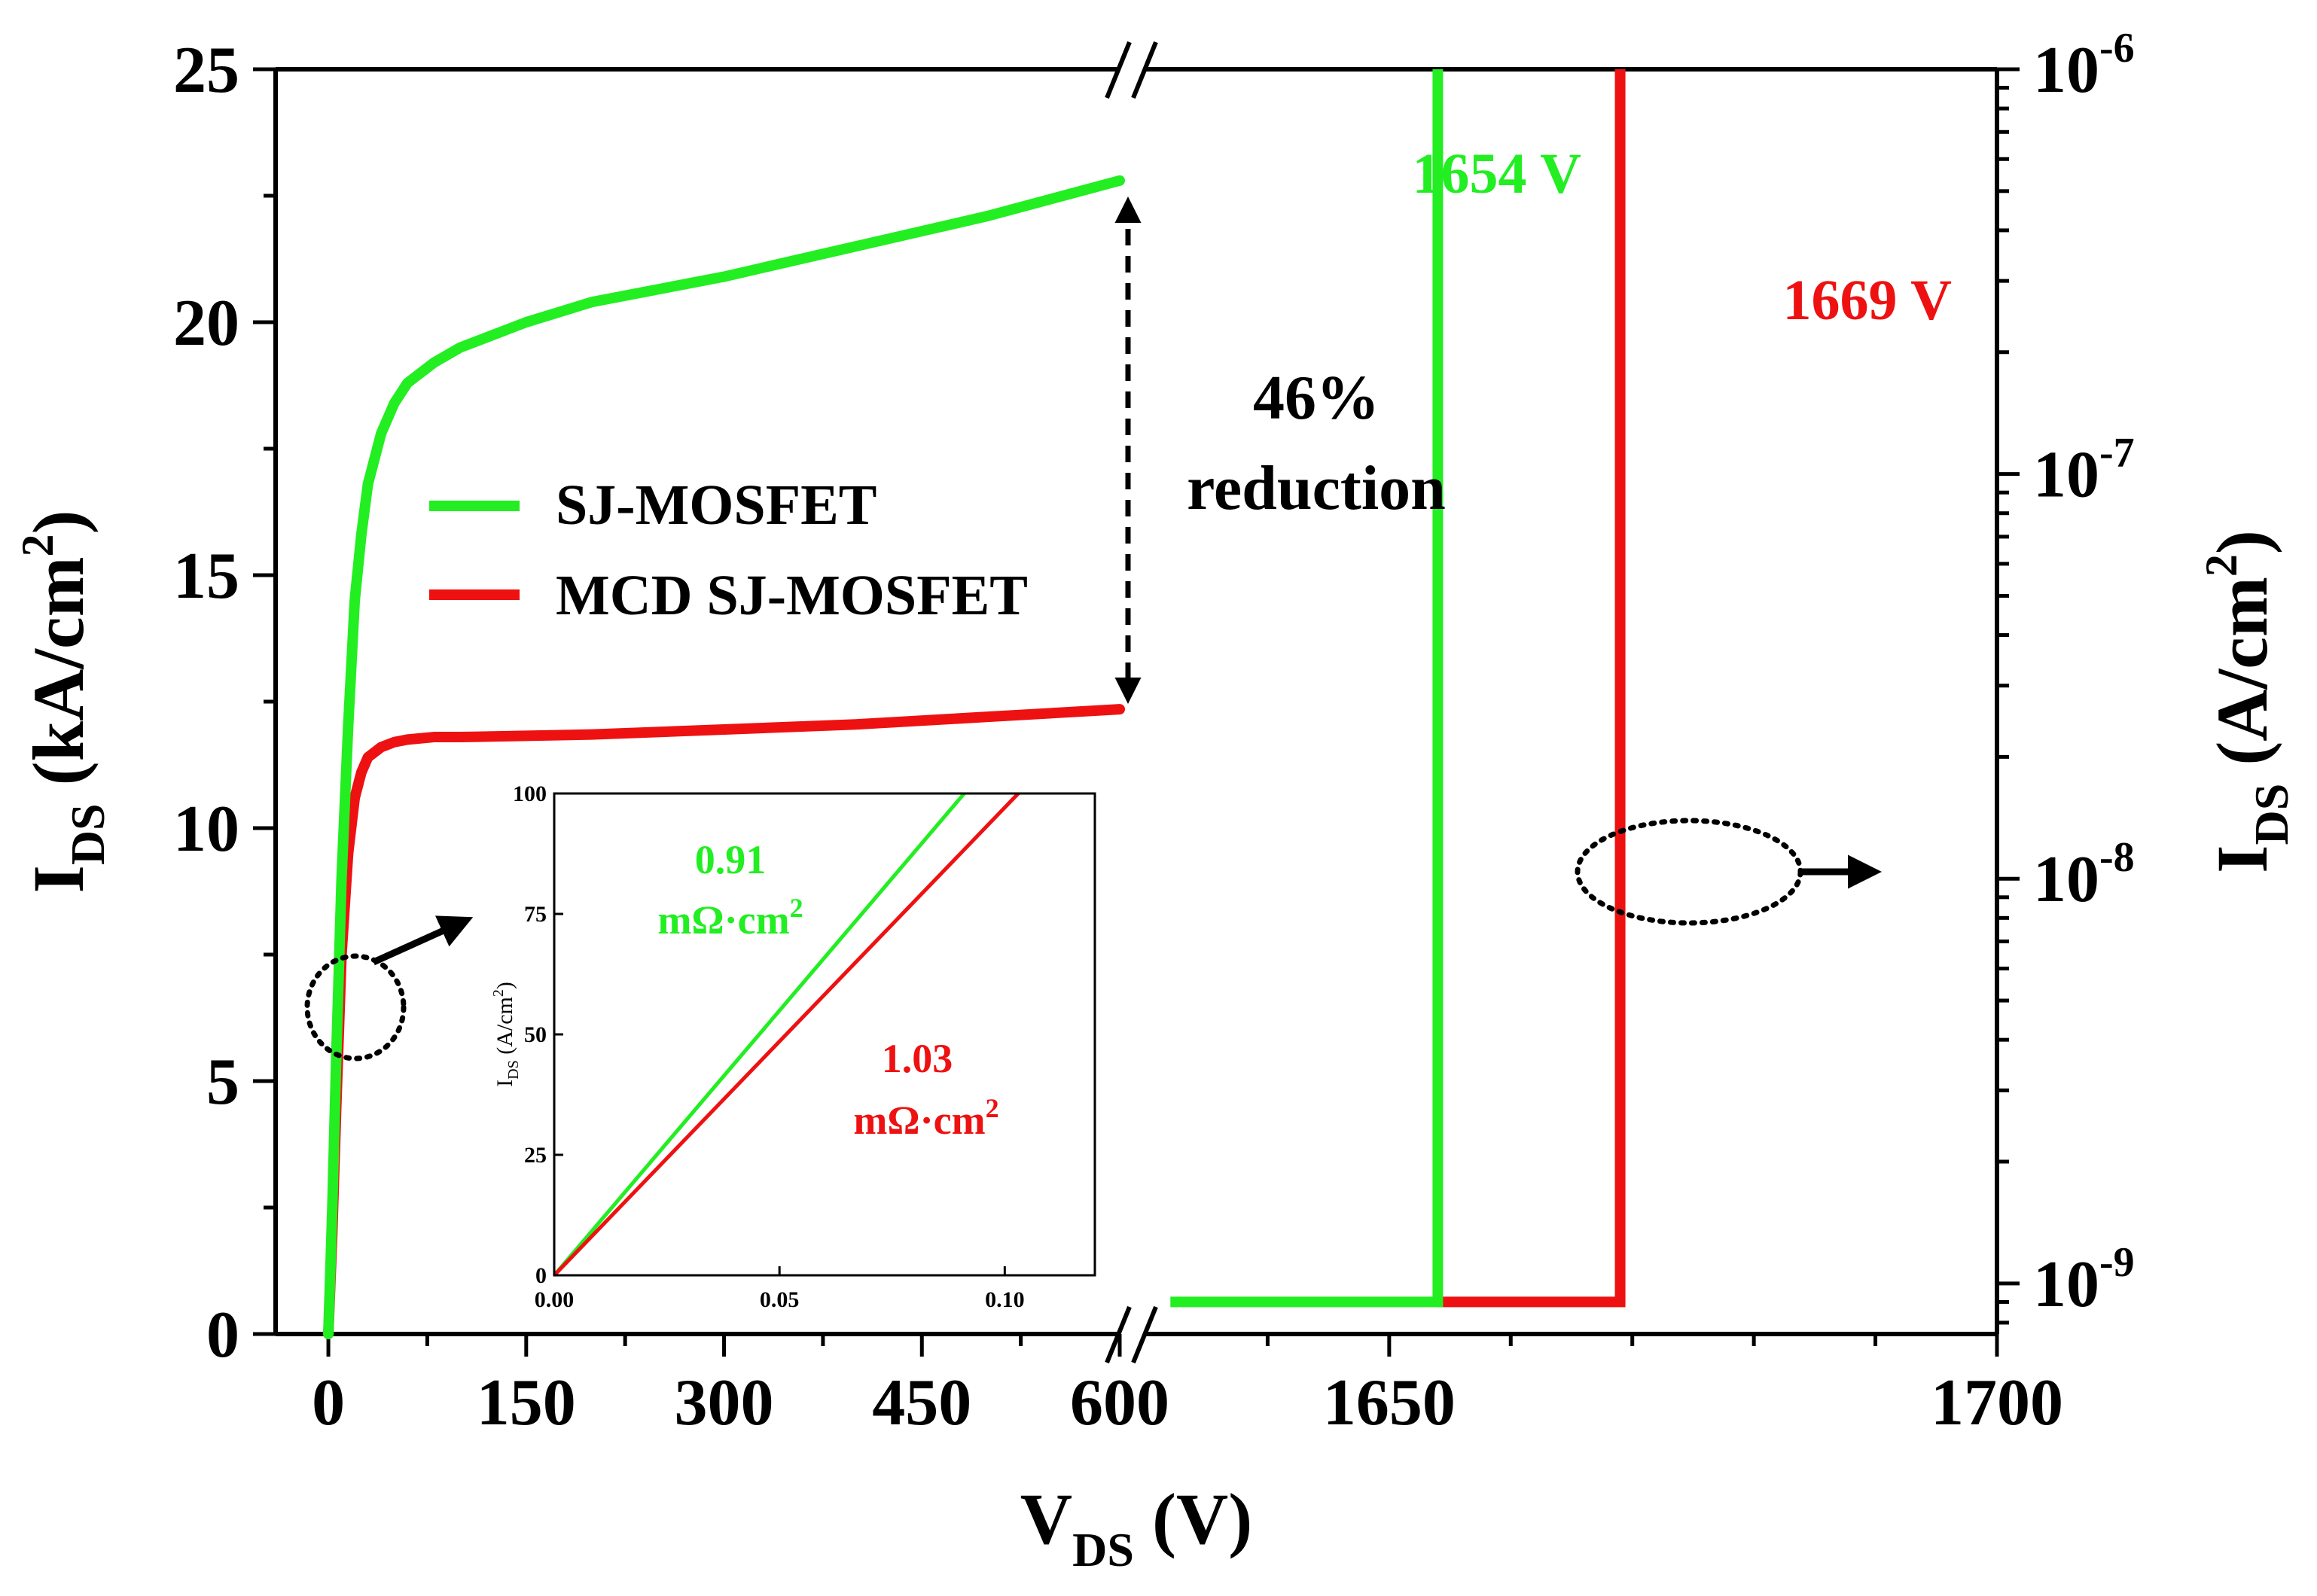 This screenshot has width=2317, height=1596. I want to click on y-left-tick-label: 25, so click(206, 70).